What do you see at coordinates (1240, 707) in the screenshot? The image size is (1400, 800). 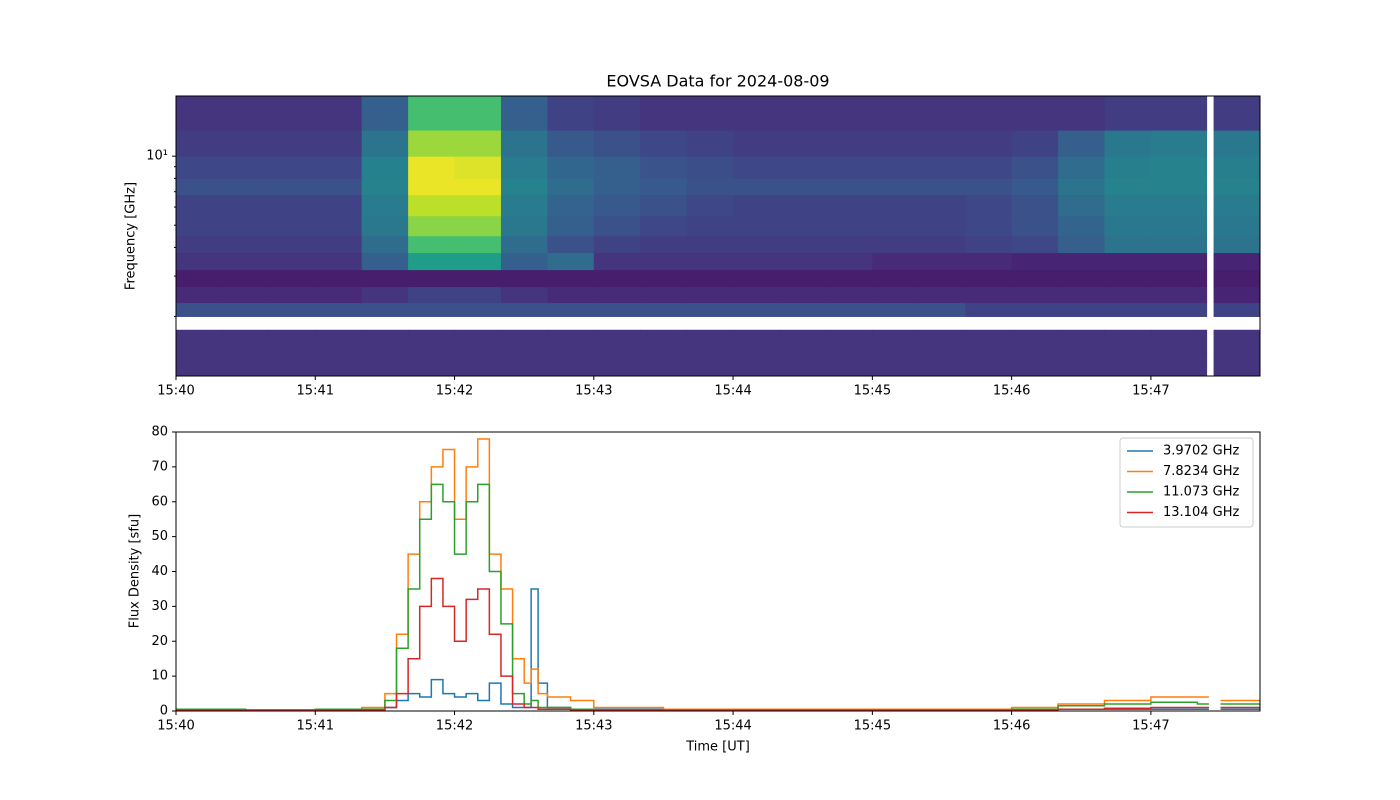 I see `series-line` at bounding box center [1240, 707].